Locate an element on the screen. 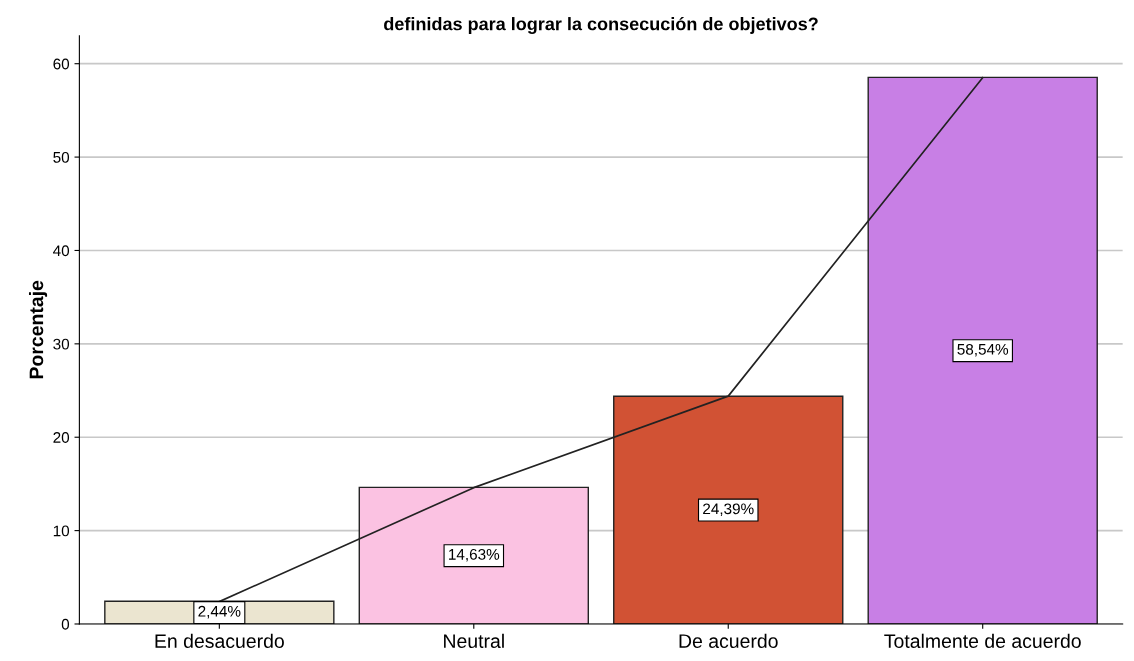 The height and width of the screenshot is (661, 1134). data-label: 58,54% is located at coordinates (983, 350).